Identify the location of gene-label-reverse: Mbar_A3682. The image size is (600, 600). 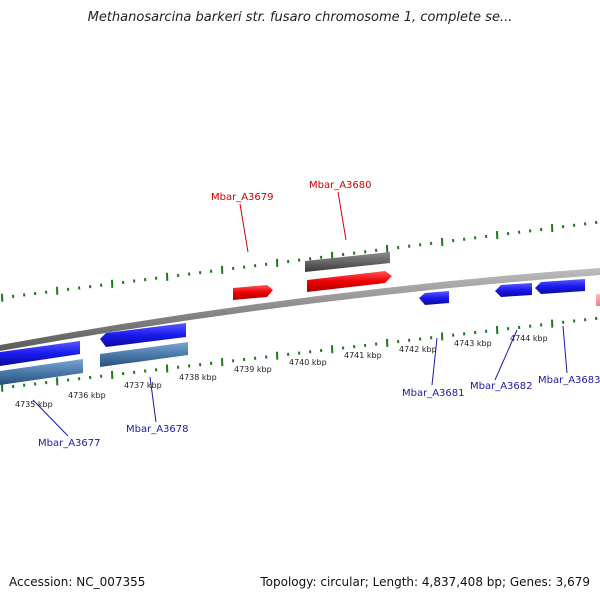
(501, 386).